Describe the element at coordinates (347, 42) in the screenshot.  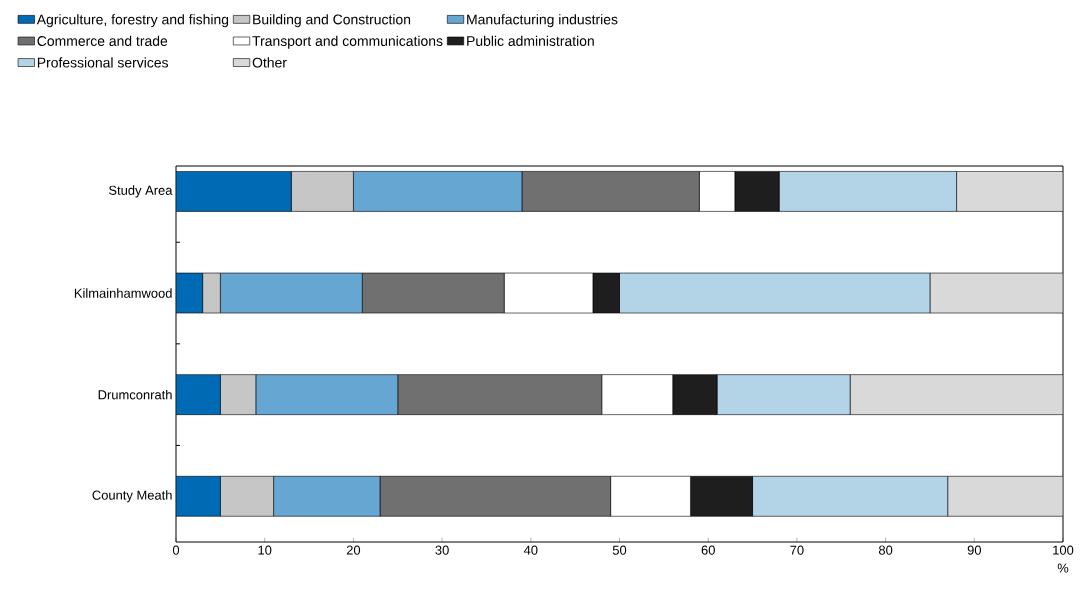
I see `legend-label: Transport and communications` at that location.